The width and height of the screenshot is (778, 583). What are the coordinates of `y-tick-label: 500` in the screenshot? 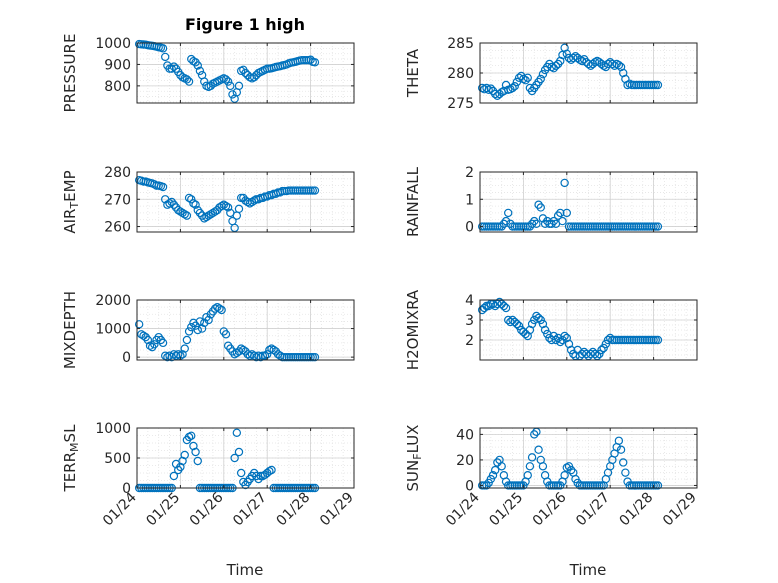 It's located at (117, 459).